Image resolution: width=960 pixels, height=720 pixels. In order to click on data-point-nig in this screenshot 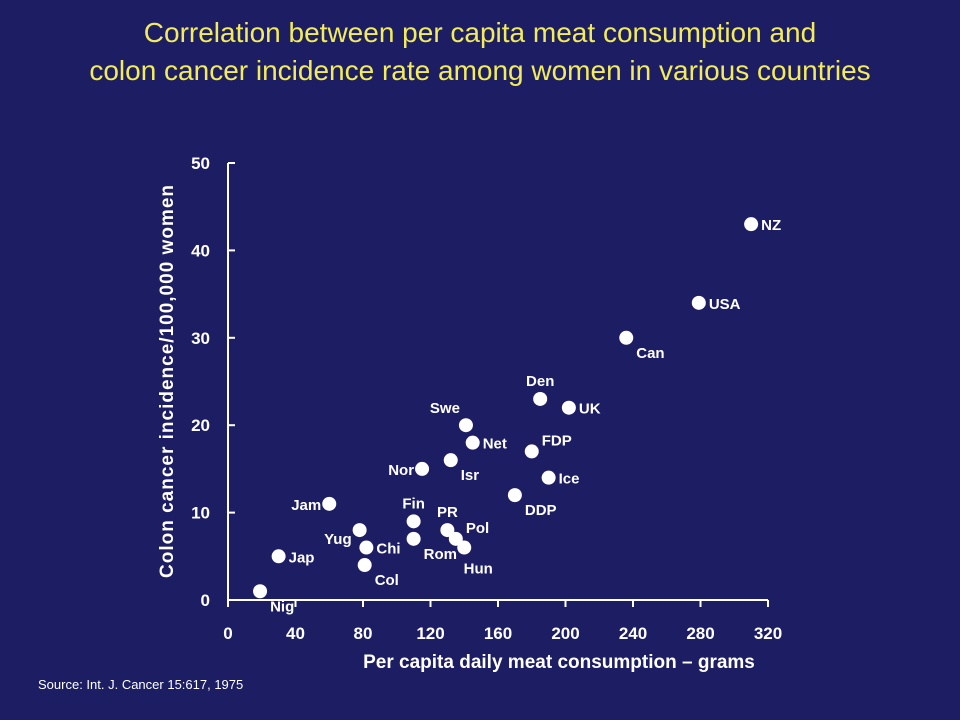, I will do `click(260, 591)`.